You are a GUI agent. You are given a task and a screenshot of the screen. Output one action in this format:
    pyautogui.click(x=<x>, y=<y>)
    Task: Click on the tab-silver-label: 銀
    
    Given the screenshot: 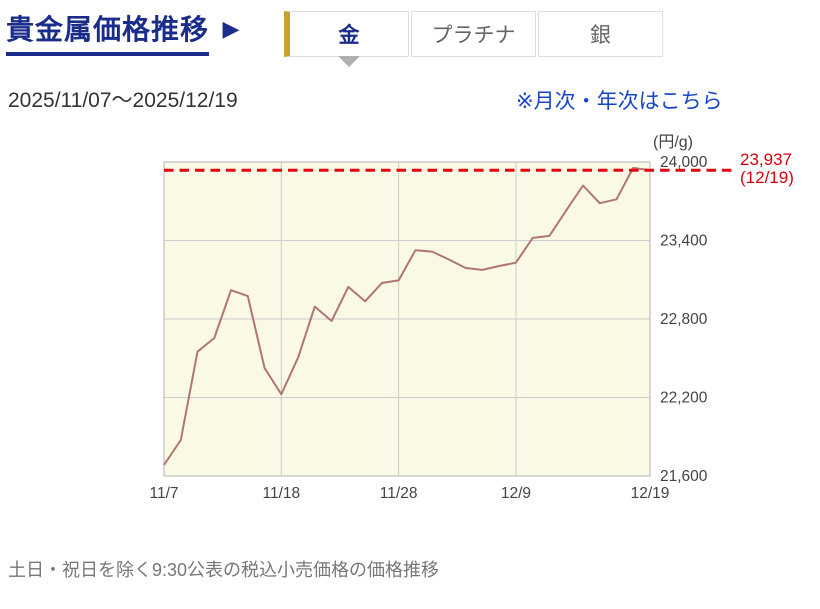 What is the action you would take?
    pyautogui.click(x=600, y=35)
    